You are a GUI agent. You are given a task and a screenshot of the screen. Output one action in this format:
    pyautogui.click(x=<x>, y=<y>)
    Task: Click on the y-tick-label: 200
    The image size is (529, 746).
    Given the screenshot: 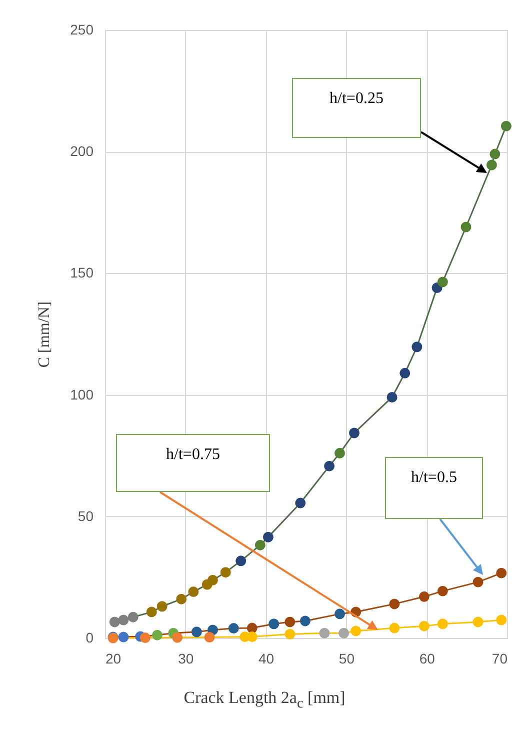 What is the action you would take?
    pyautogui.click(x=82, y=151)
    